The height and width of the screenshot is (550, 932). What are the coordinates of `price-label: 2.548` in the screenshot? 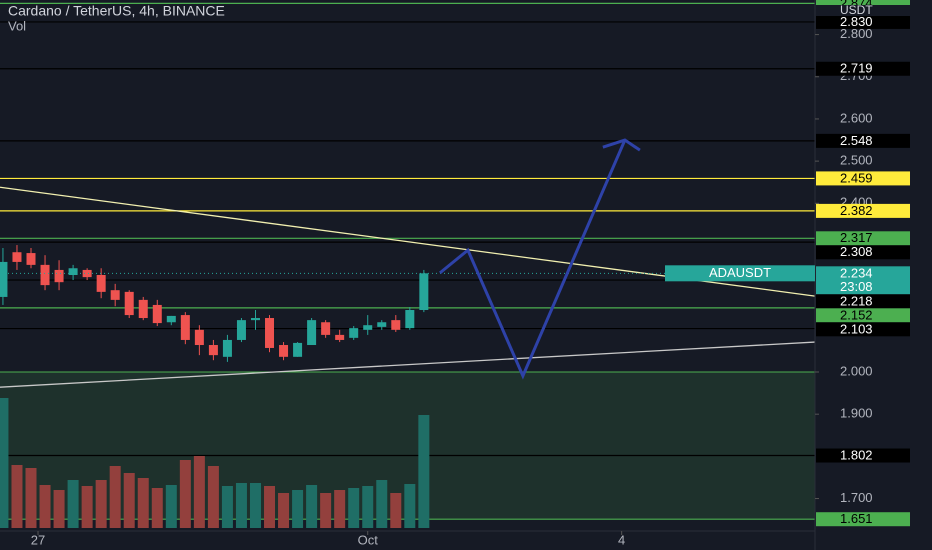 It's located at (856, 140).